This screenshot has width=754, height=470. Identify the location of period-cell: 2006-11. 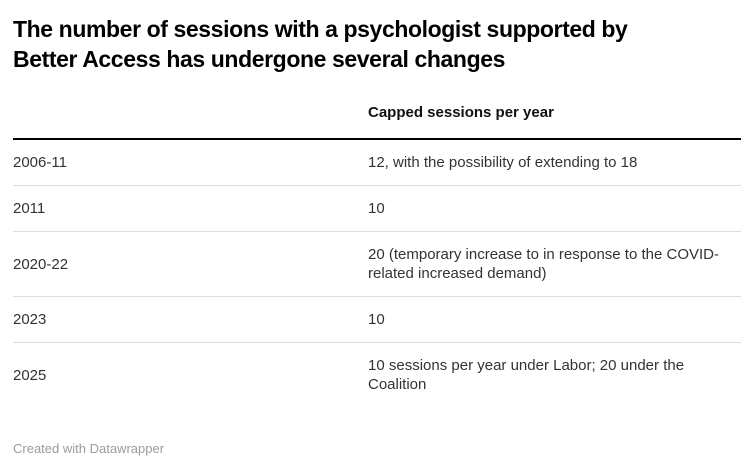
(190, 162).